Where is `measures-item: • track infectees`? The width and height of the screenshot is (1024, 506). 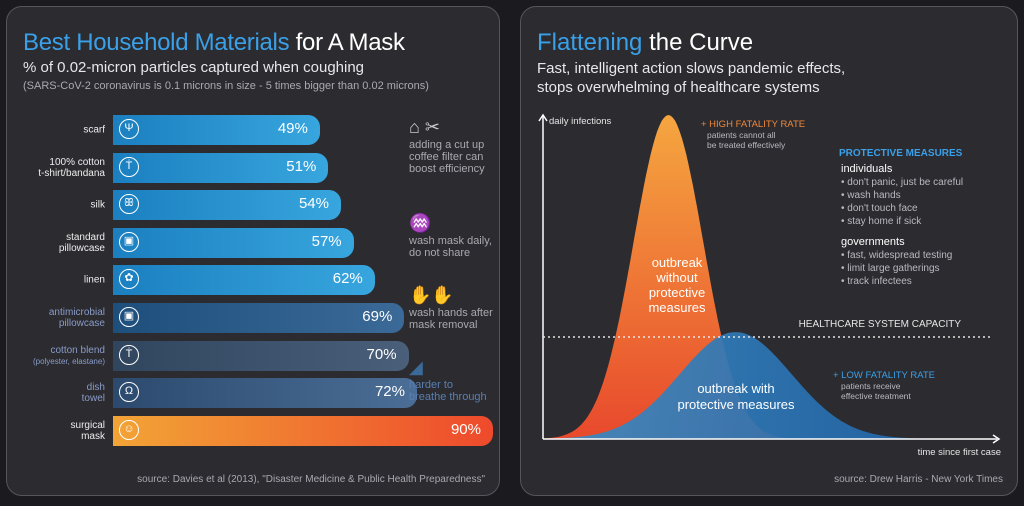 measures-item: • track infectees is located at coordinates (876, 281).